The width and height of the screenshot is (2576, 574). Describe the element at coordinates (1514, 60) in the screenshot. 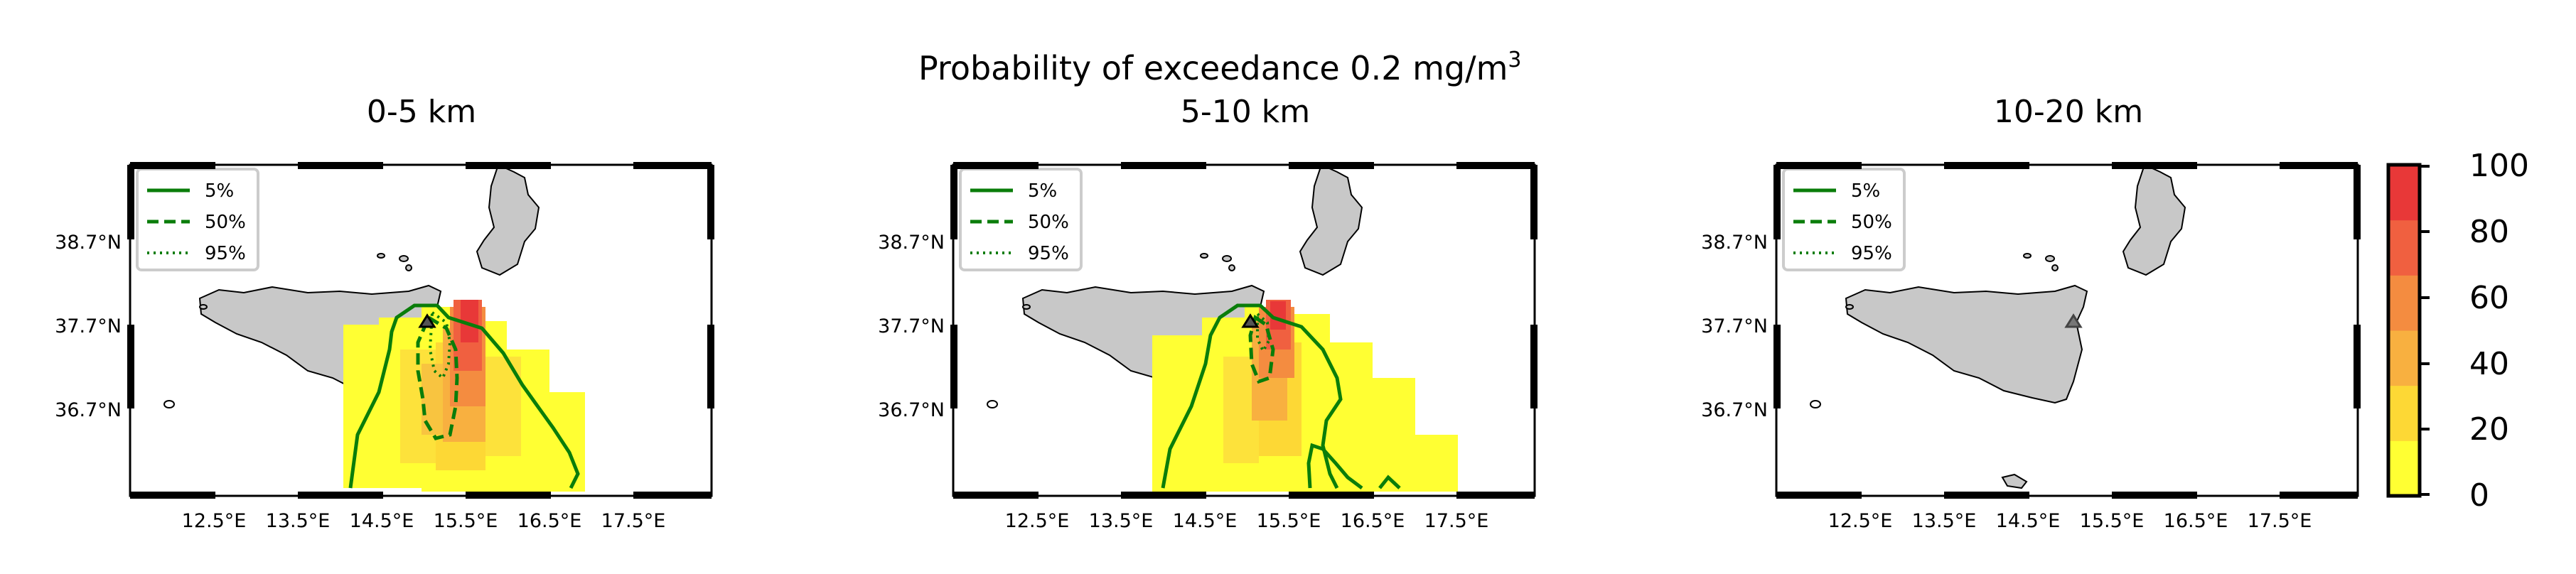

I see `figure-title-superscript: 3` at that location.